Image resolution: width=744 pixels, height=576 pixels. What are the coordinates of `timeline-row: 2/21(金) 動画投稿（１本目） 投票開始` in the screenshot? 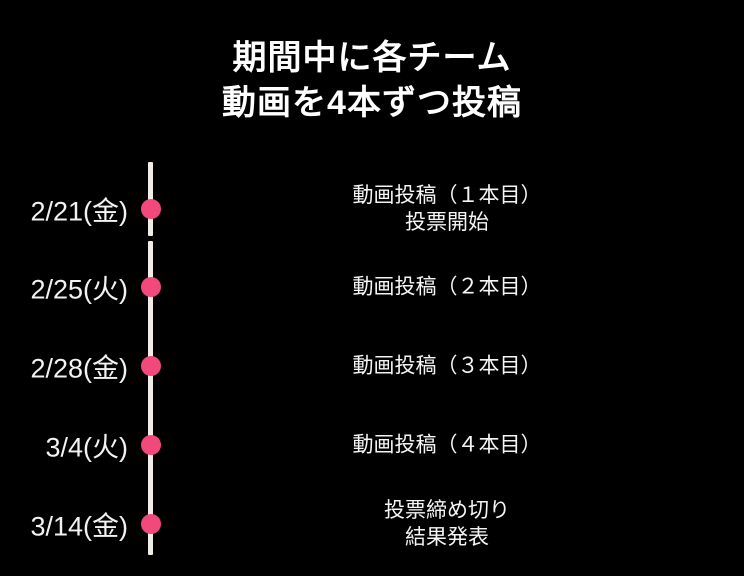 It's located at (372, 208).